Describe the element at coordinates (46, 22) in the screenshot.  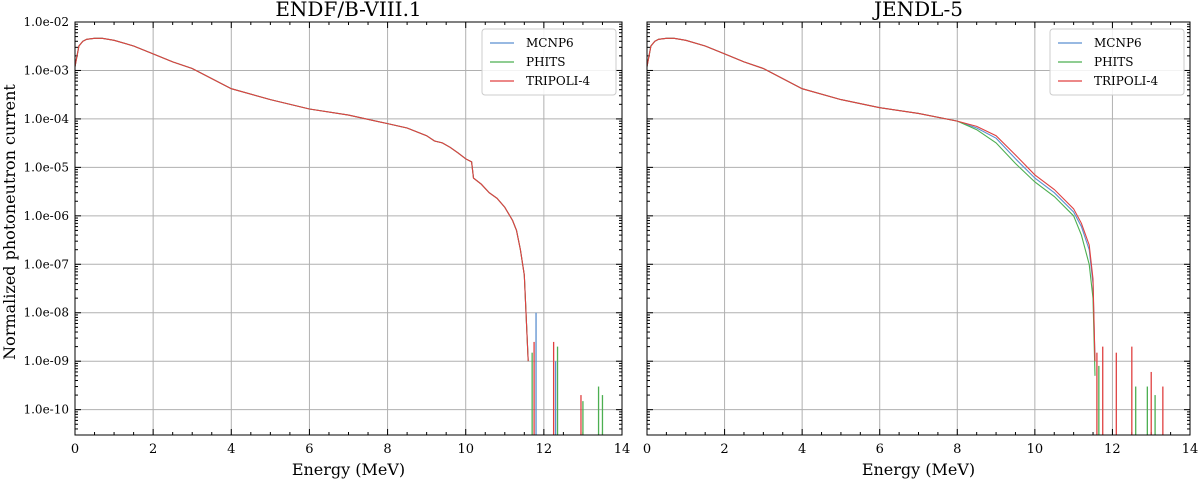
I see `y-tick-label: 1.0e-02` at that location.